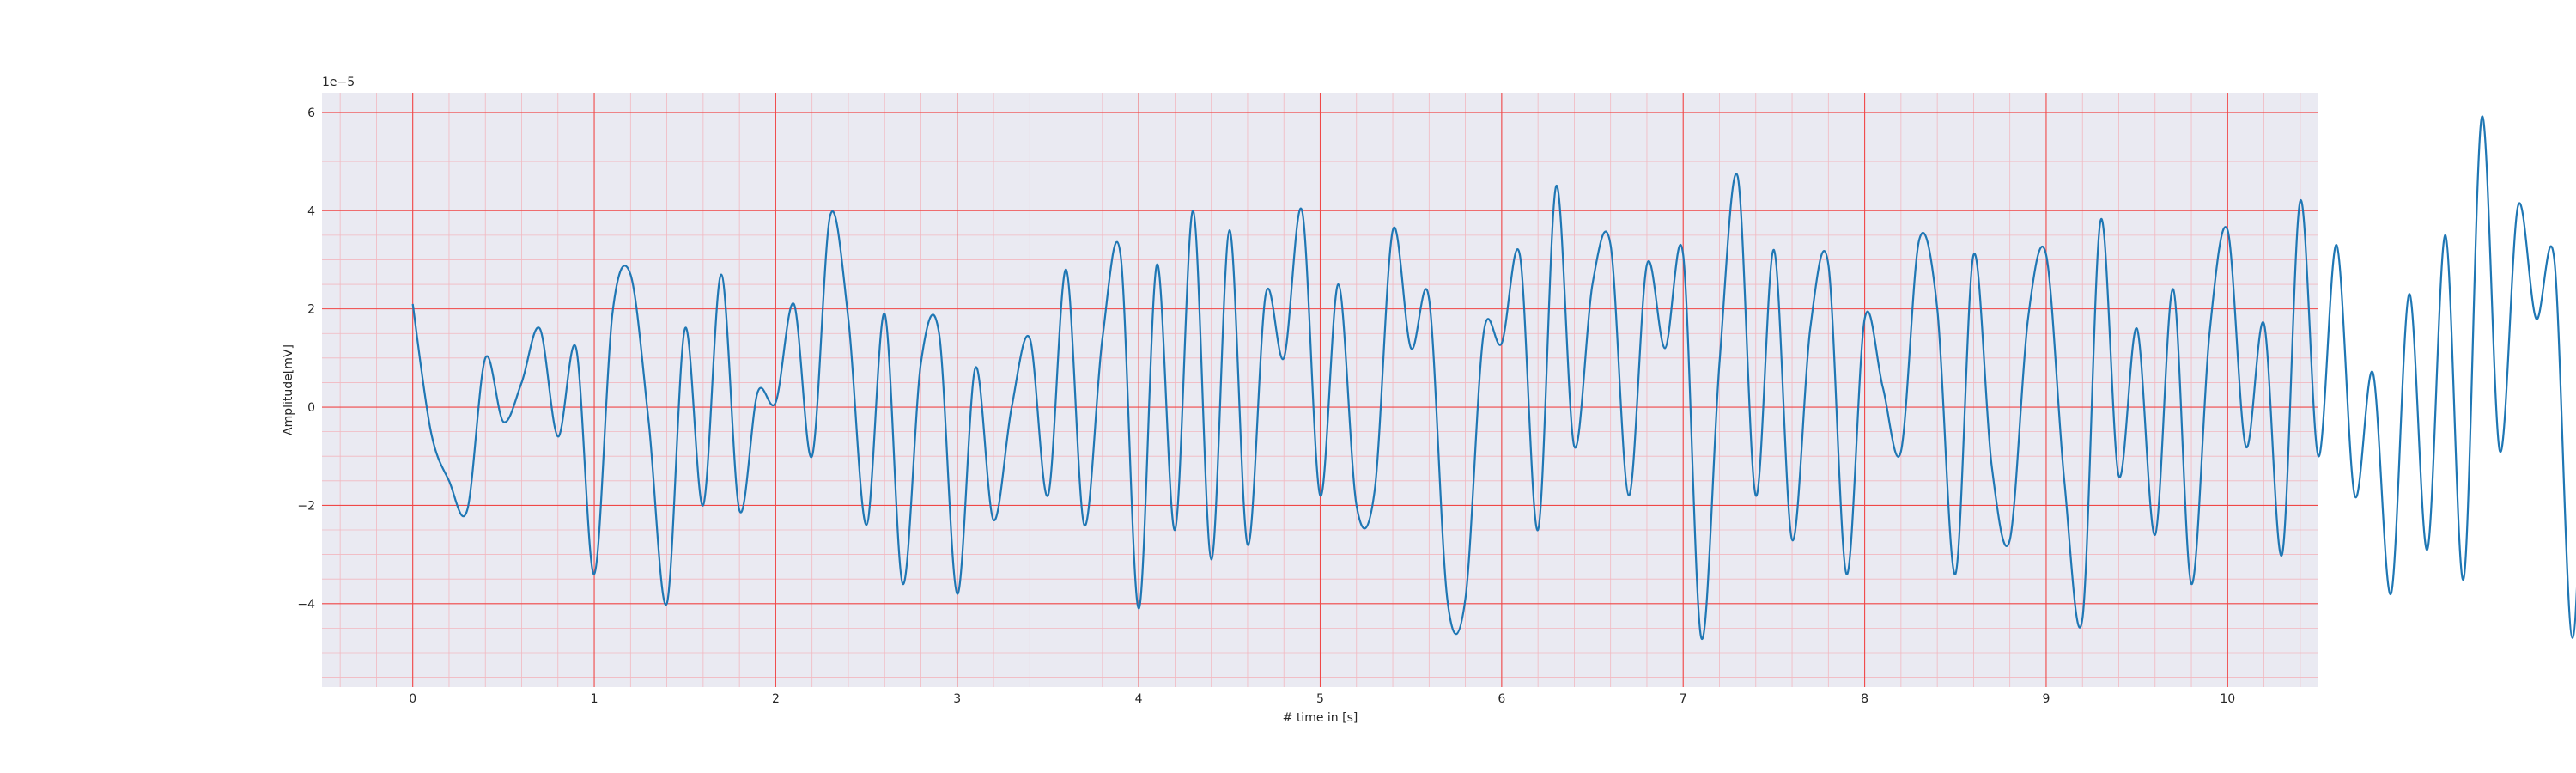 Image resolution: width=2576 pixels, height=773 pixels. What do you see at coordinates (311, 310) in the screenshot?
I see `y-tick-label: 2` at bounding box center [311, 310].